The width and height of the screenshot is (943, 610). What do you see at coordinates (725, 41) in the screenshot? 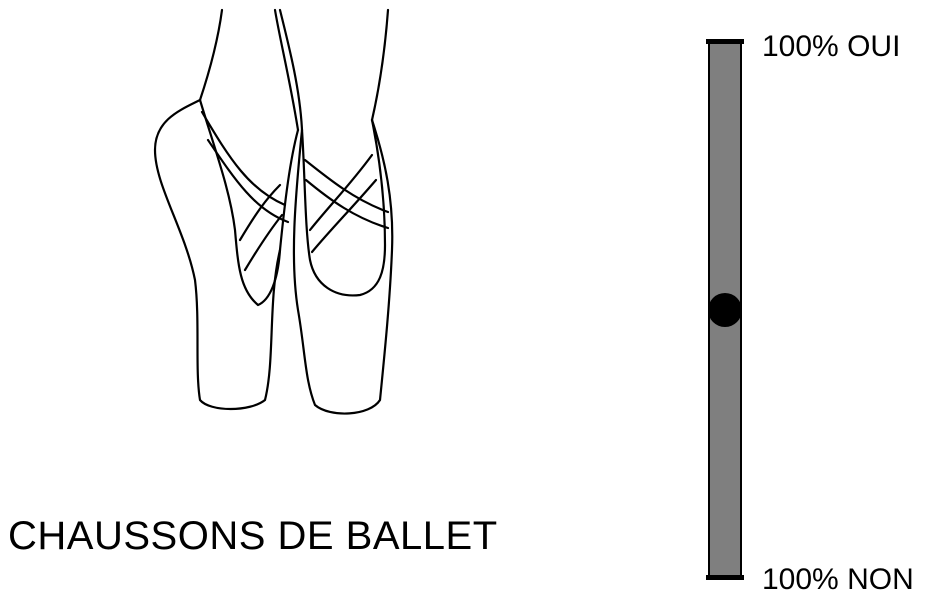
I see `scale-top-cap` at bounding box center [725, 41].